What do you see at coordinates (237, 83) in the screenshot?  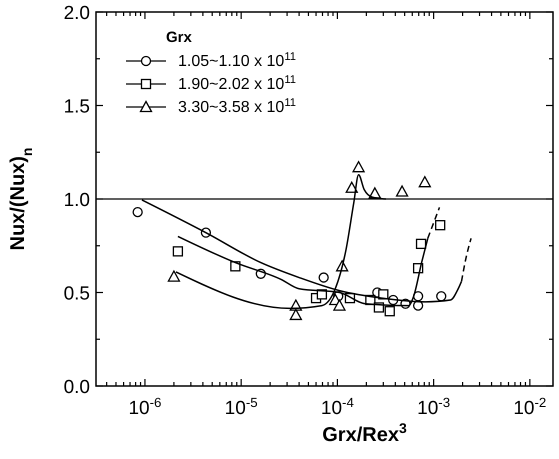 I see `legend-label: 1.90~2.02 x 10$^{11}$` at bounding box center [237, 83].